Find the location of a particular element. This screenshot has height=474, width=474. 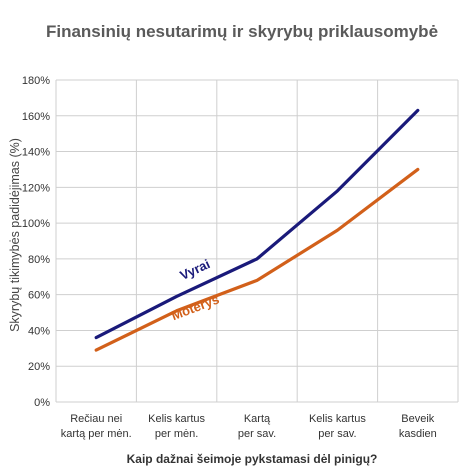

x-tick-label: Kartą per sav. is located at coordinates (257, 426).